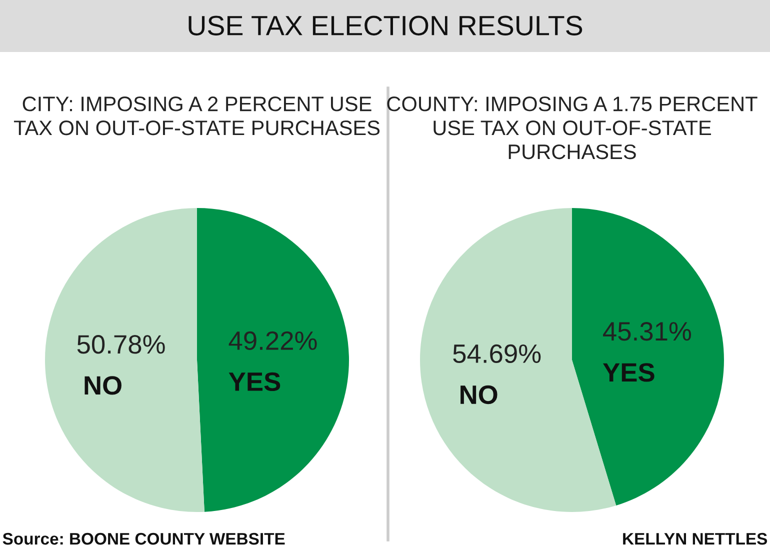 The image size is (770, 558). I want to click on chart-title: USE TAX ELECTION RESULTS, so click(385, 26).